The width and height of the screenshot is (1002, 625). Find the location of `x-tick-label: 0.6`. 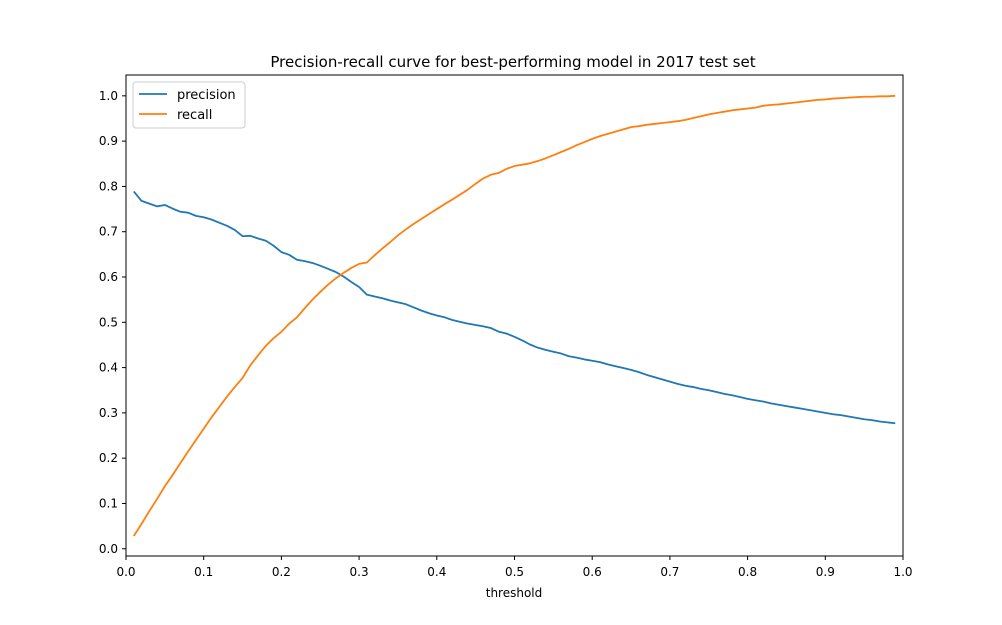

x-tick-label: 0.6 is located at coordinates (592, 572).